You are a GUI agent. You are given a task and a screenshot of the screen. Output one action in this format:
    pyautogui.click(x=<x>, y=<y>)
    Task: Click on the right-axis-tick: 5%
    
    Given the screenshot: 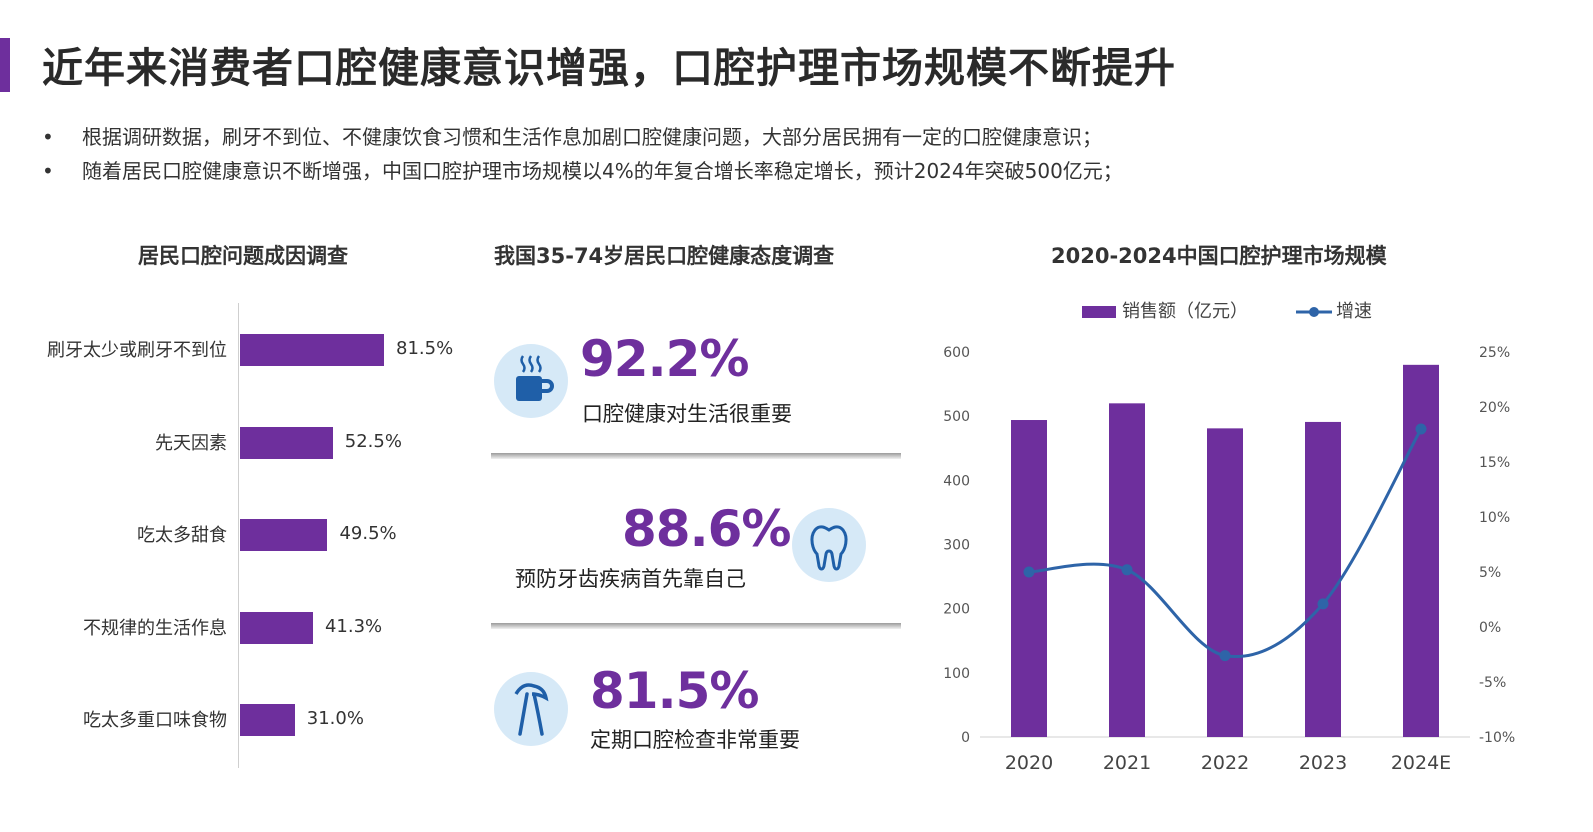 What is the action you would take?
    pyautogui.click(x=1490, y=573)
    